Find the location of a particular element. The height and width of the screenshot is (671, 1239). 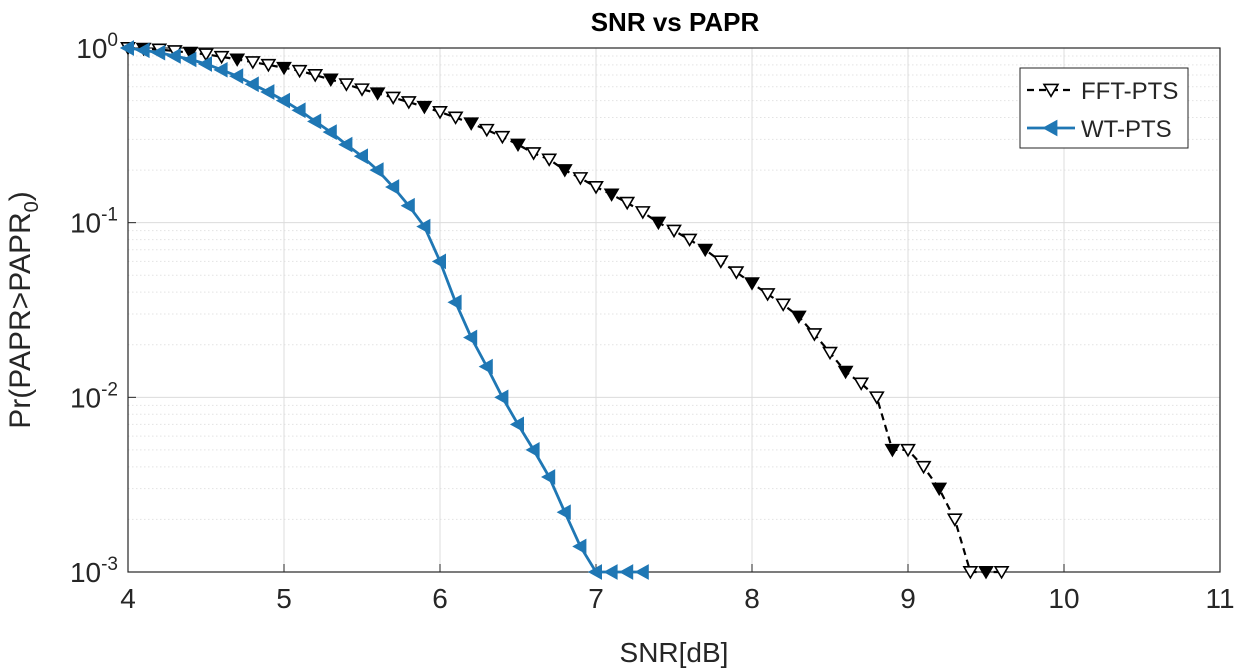

y-tick-label: 10⁰ is located at coordinates (97, 47).